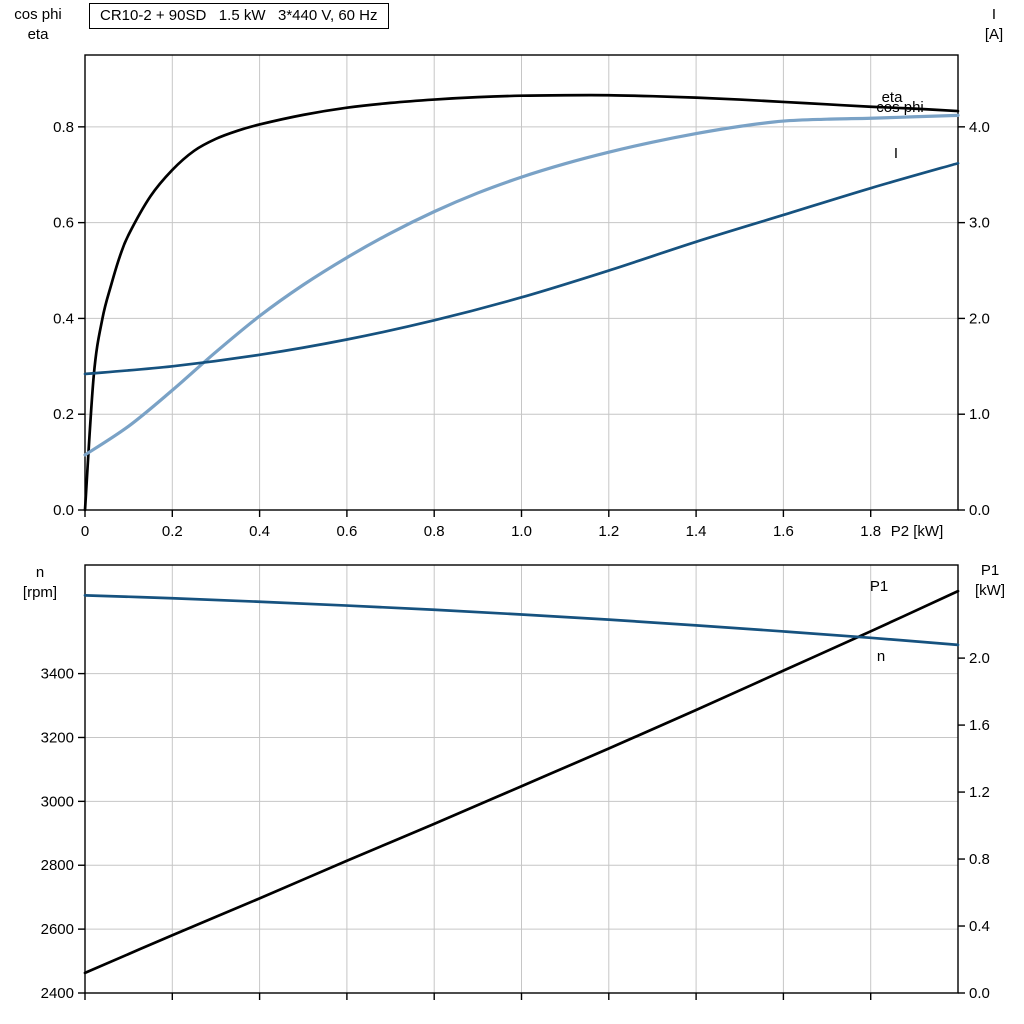 The image size is (1024, 1024). Describe the element at coordinates (979, 223) in the screenshot. I see `right-tick-label: 3.0` at that location.